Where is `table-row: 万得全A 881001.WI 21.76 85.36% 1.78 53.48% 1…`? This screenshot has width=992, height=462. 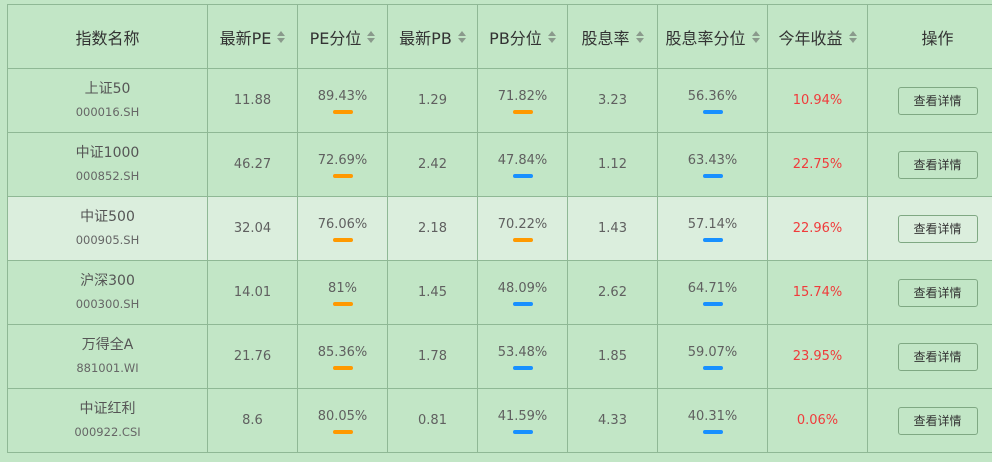
table-row: 万得全A 881001.WI 21.76 85.36% 1.78 53.48% 1… is located at coordinates (499, 356).